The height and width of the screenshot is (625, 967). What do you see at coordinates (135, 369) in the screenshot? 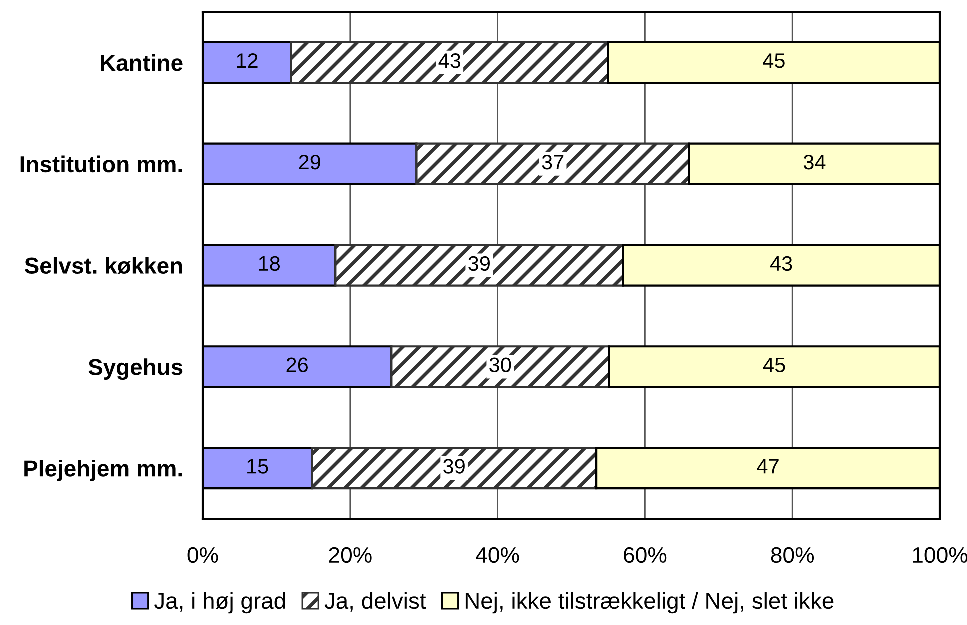
I see `y-tick-label: Sygehus` at bounding box center [135, 369].